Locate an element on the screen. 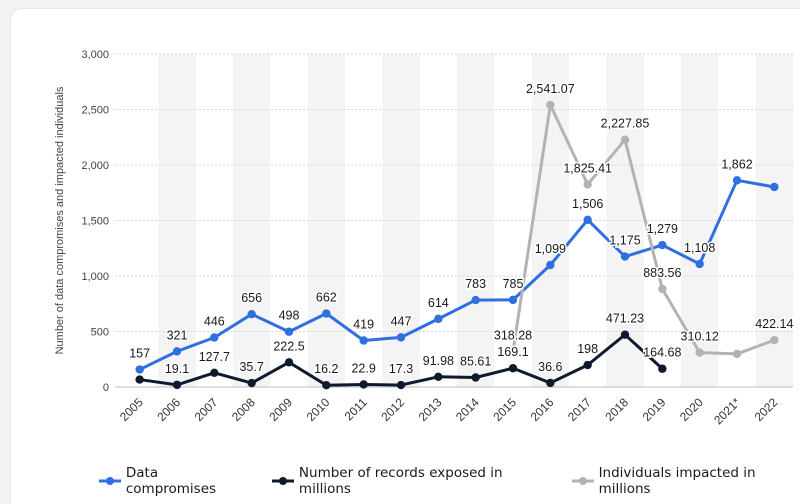 The image size is (800, 504). series-0-data-label-15: 1,108 is located at coordinates (699, 248).